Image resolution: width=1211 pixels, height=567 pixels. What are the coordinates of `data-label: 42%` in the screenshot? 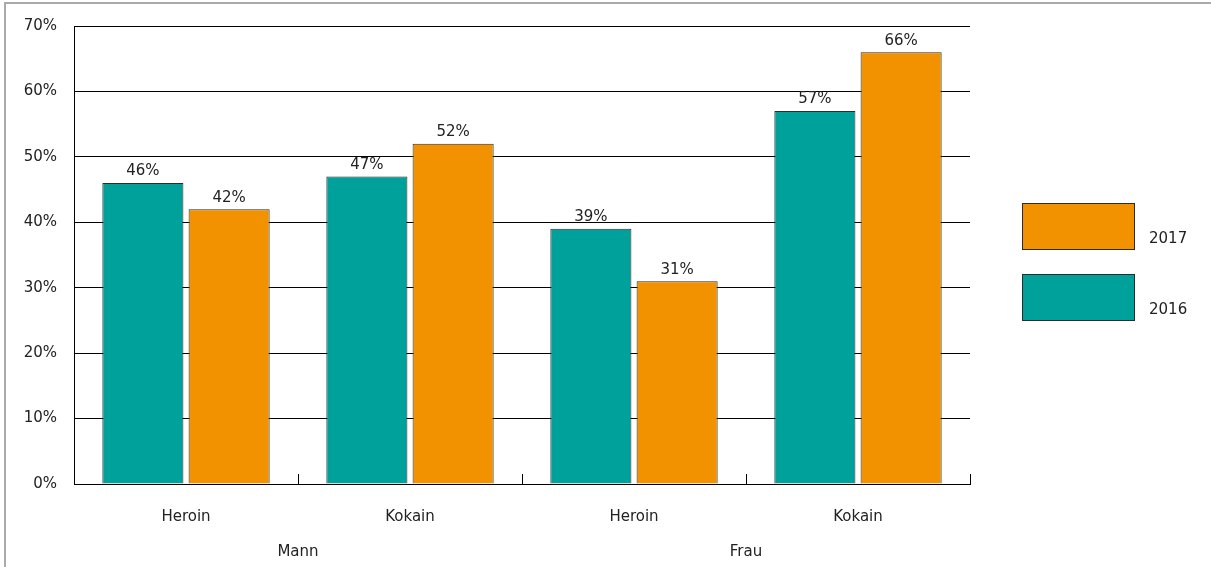 It's located at (229, 196).